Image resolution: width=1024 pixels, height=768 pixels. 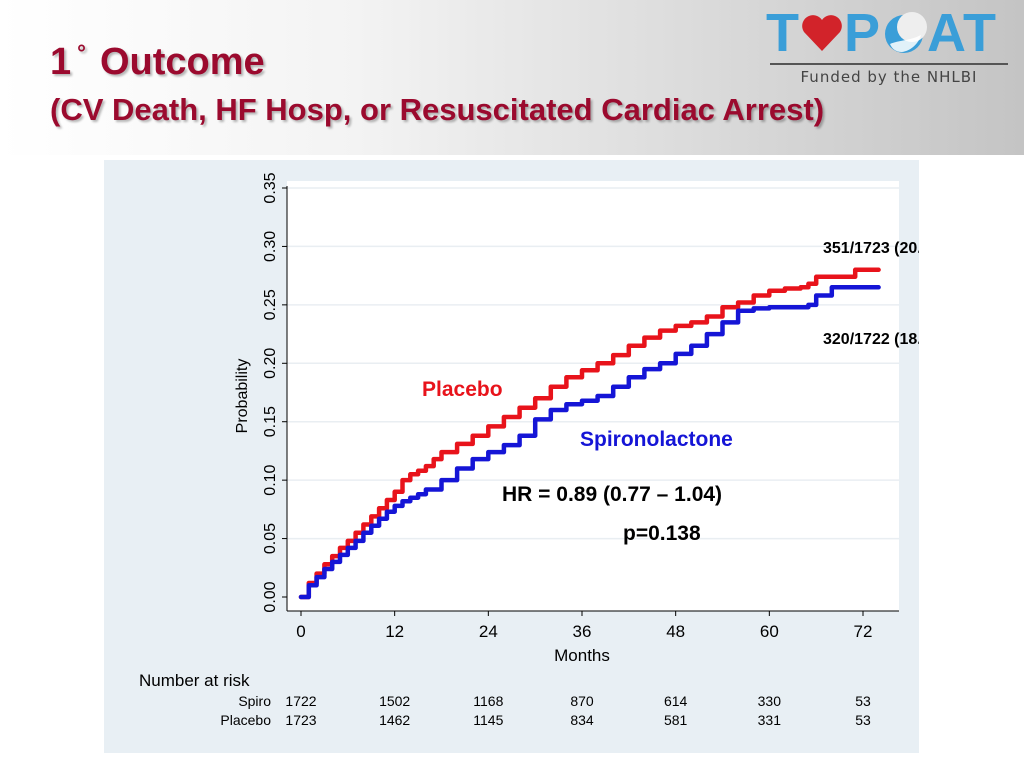 I want to click on y-axis-title: Probability, so click(x=242, y=396).